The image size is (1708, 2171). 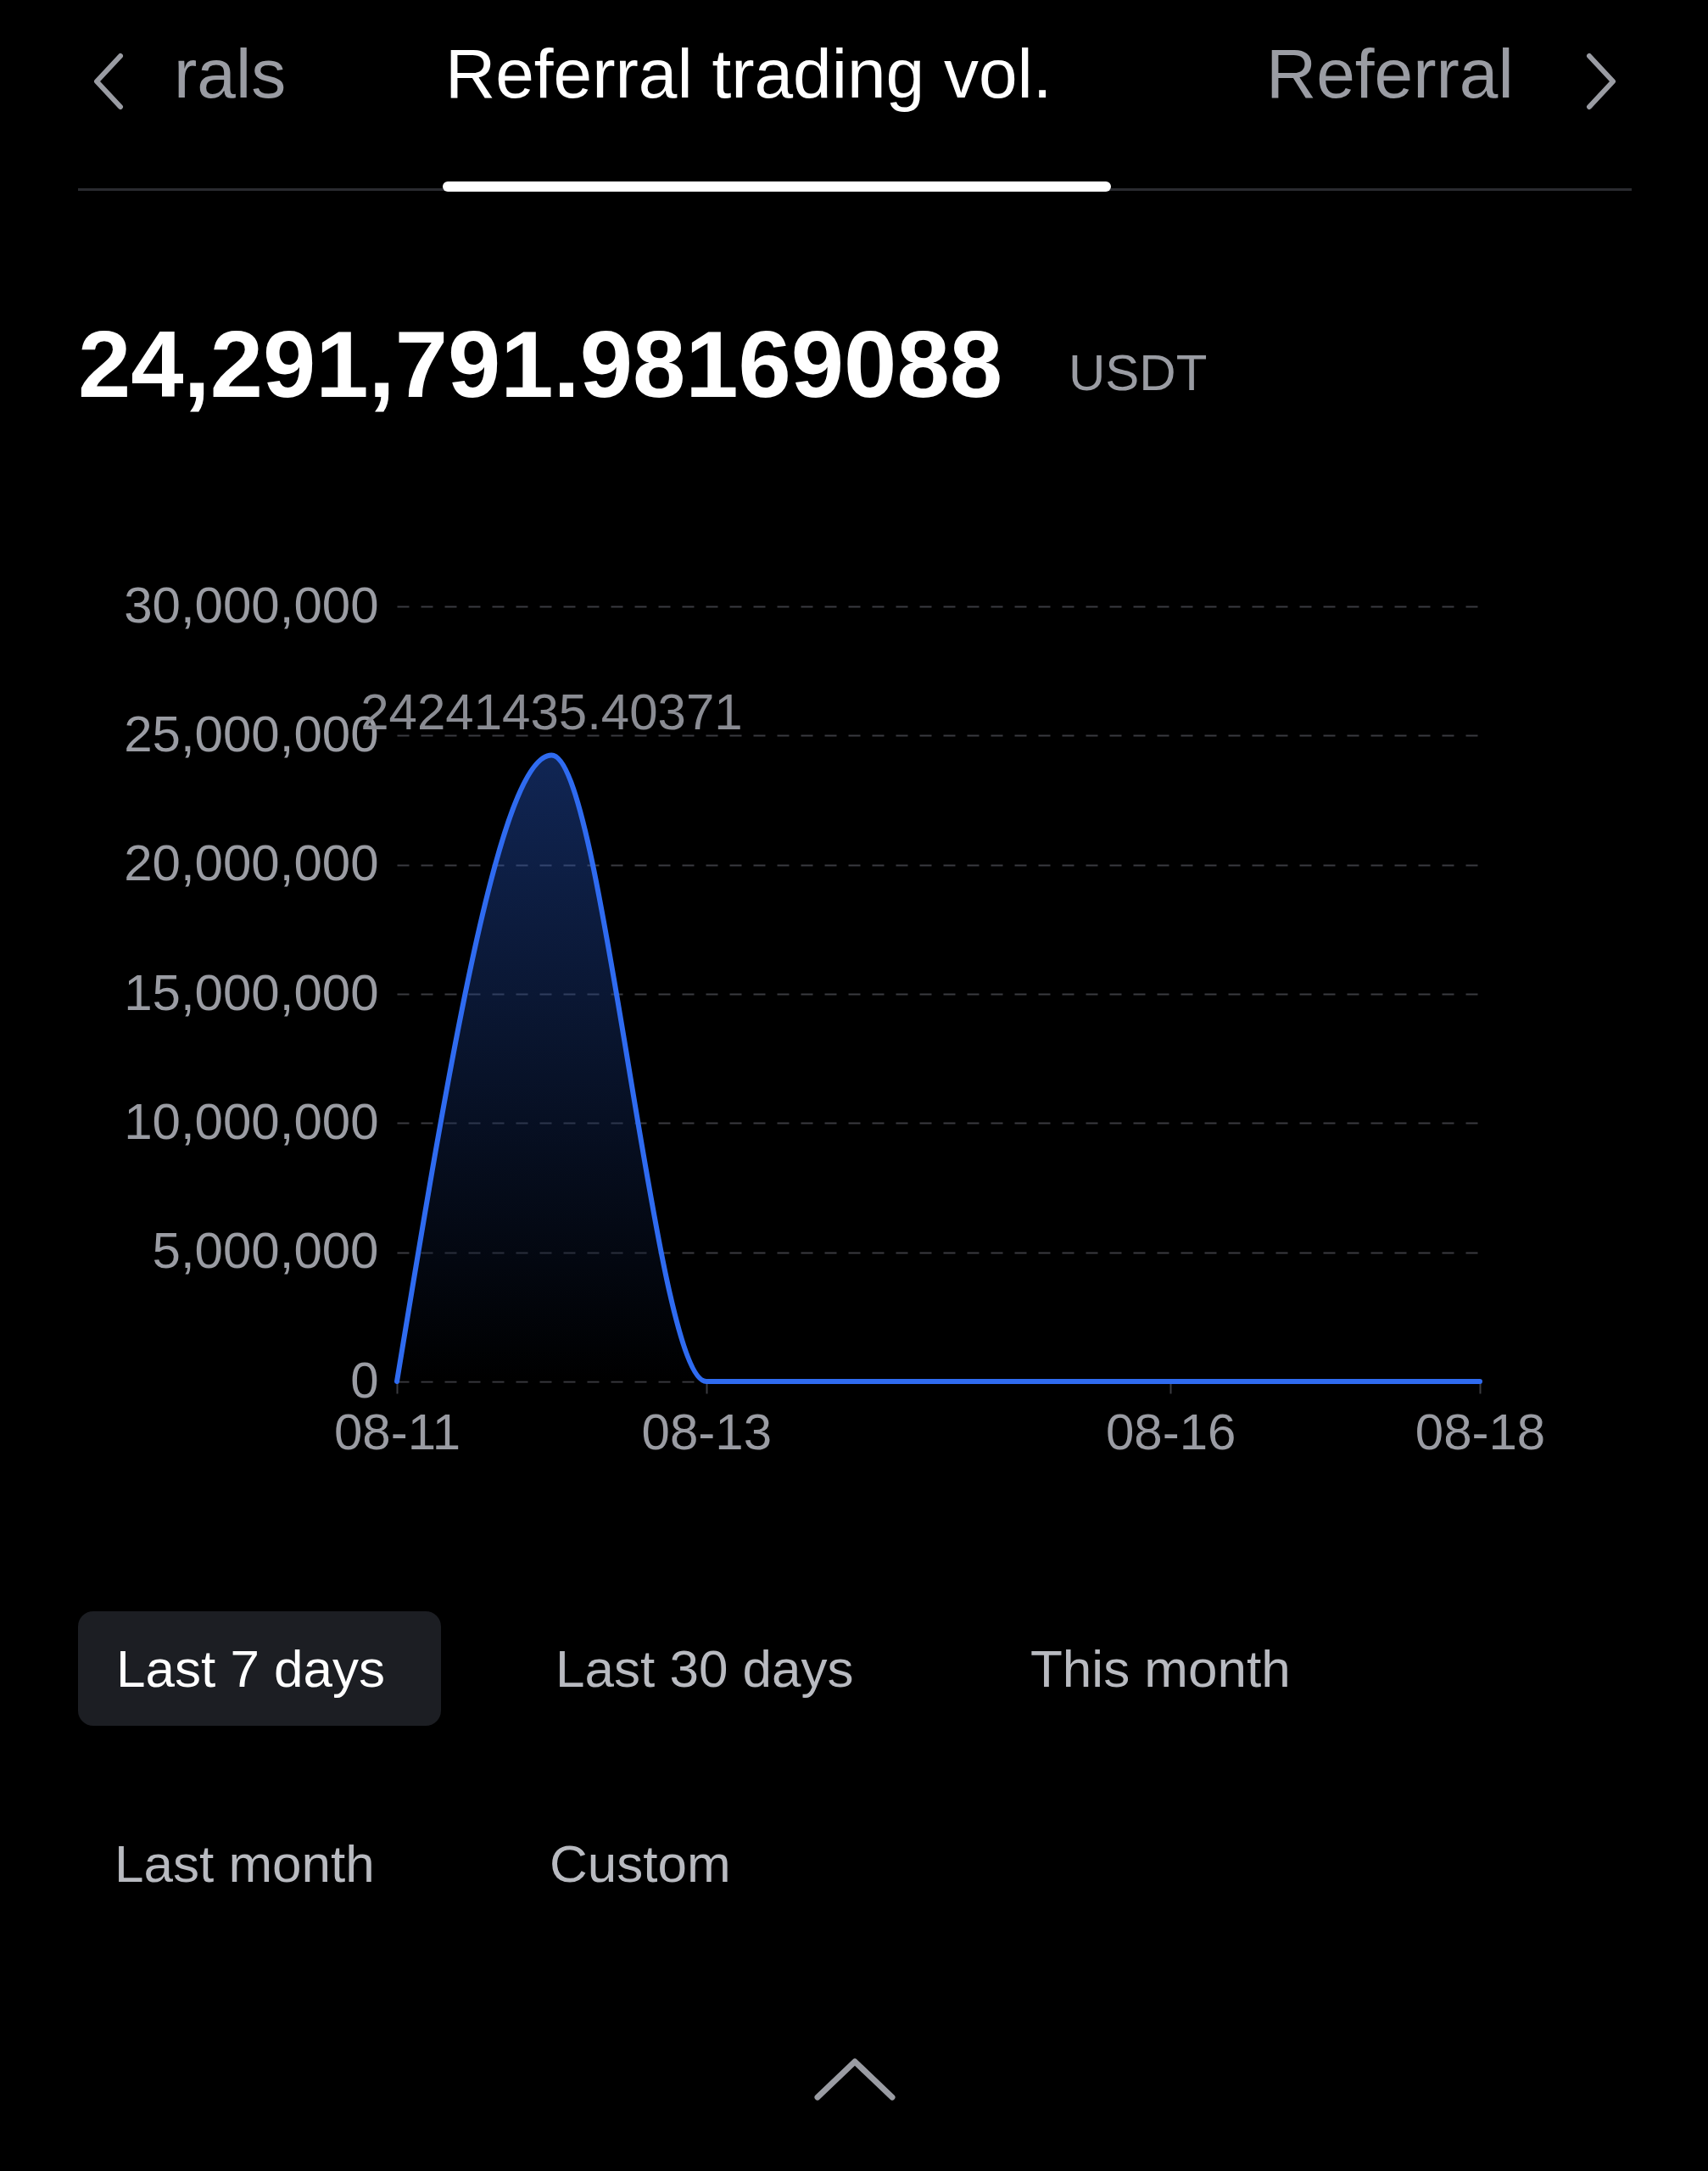 I want to click on chart-subtitle: 24,291,791.98169088, so click(x=540, y=364).